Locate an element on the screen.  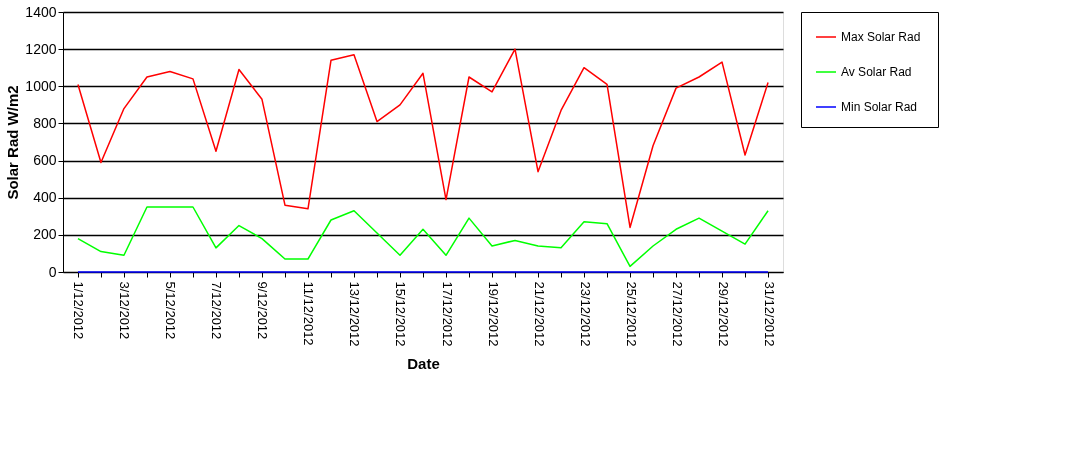
x-tick-label: 1/12/2012 is located at coordinates (79, 310).